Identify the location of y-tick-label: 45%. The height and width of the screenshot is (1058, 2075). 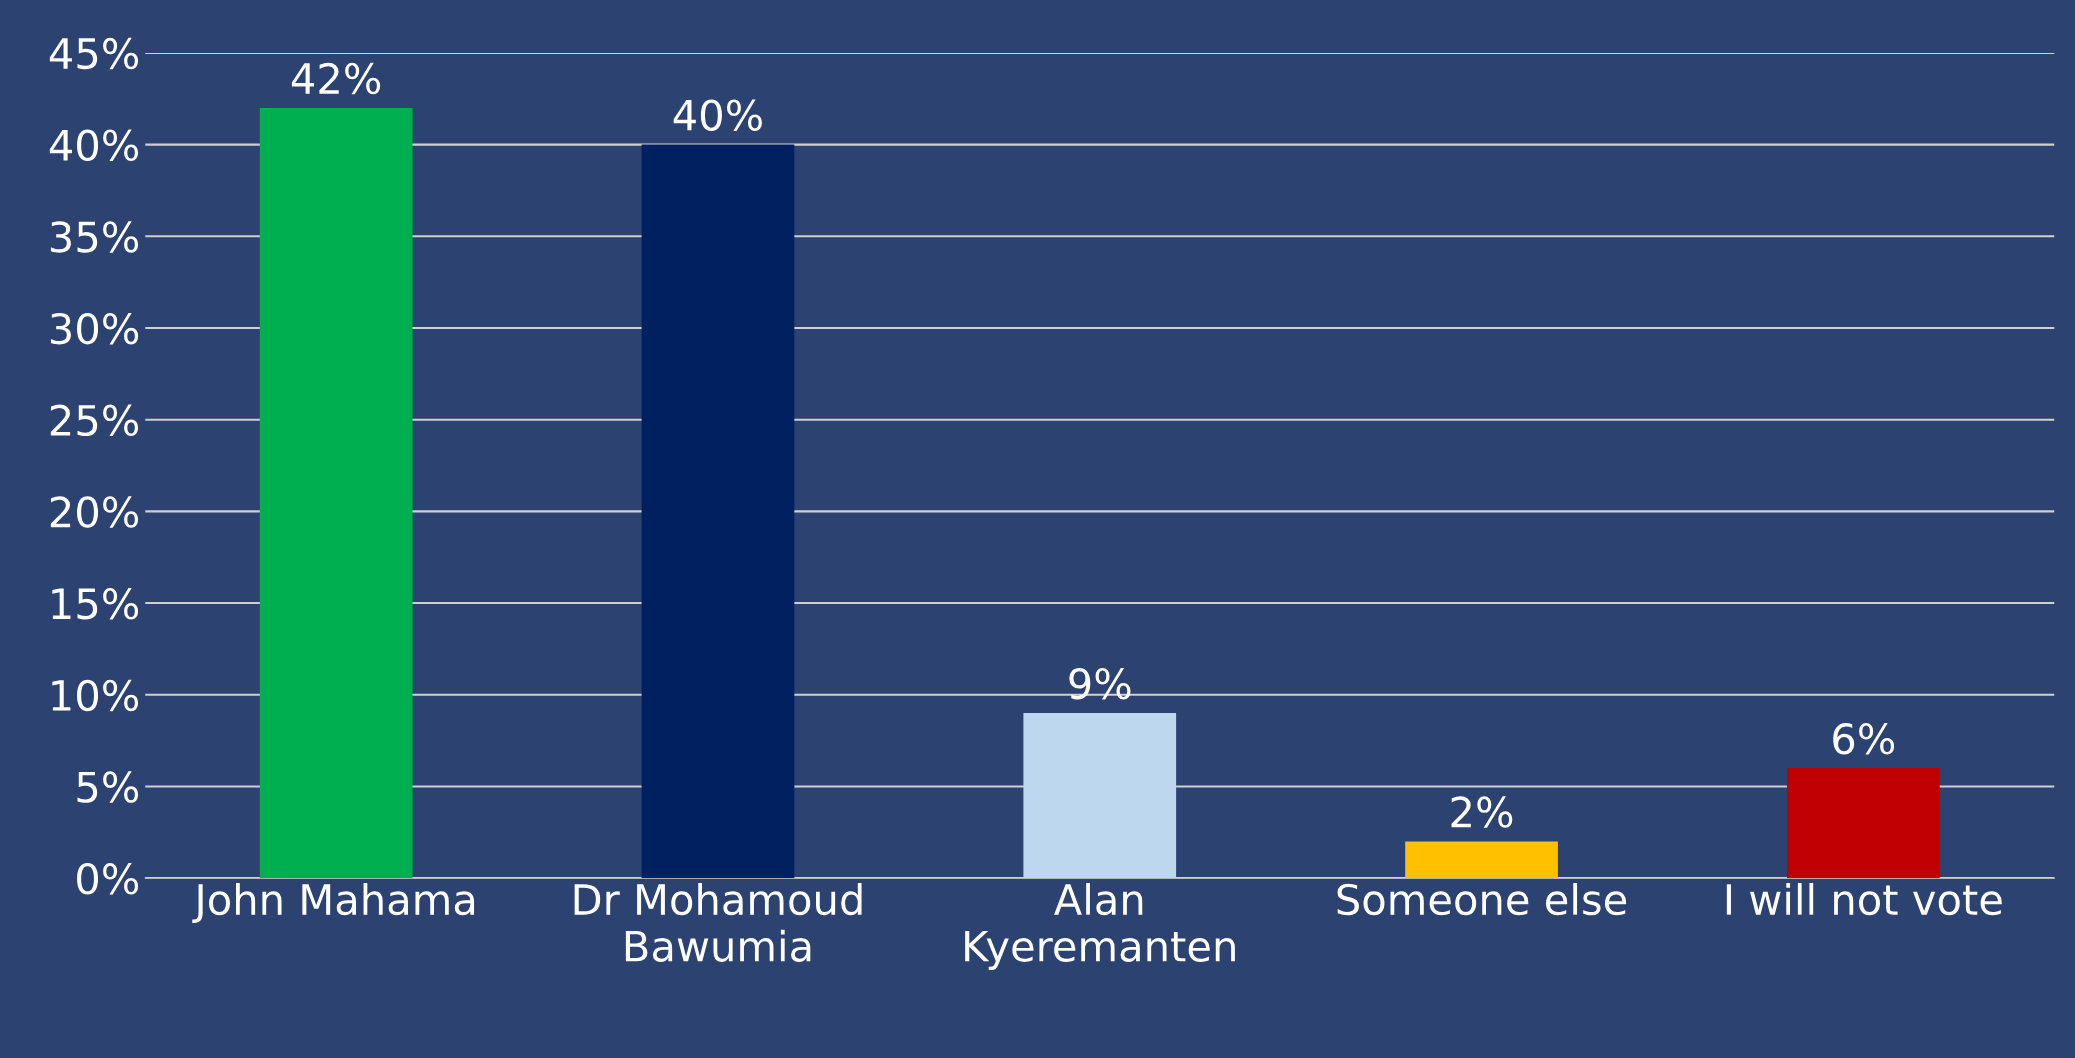
(94, 53).